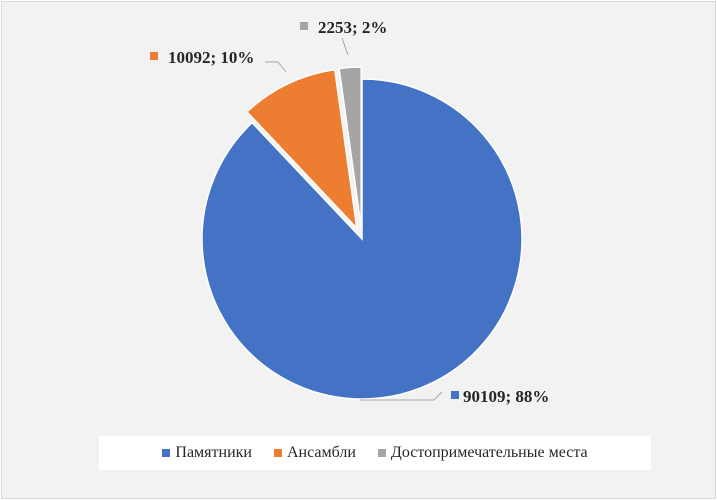 This screenshot has width=717, height=500. Describe the element at coordinates (489, 452) in the screenshot. I see `legend-label-dostoprimechatelnye-mesta: Достопримечательные места` at that location.